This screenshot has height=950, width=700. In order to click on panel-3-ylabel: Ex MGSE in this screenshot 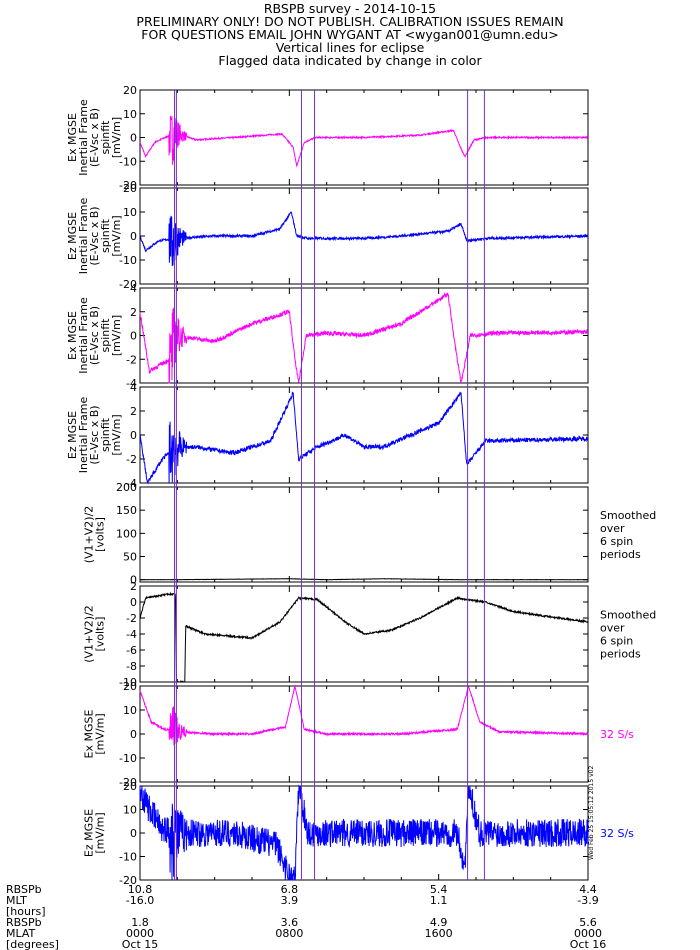, I will do `click(72, 335)`.